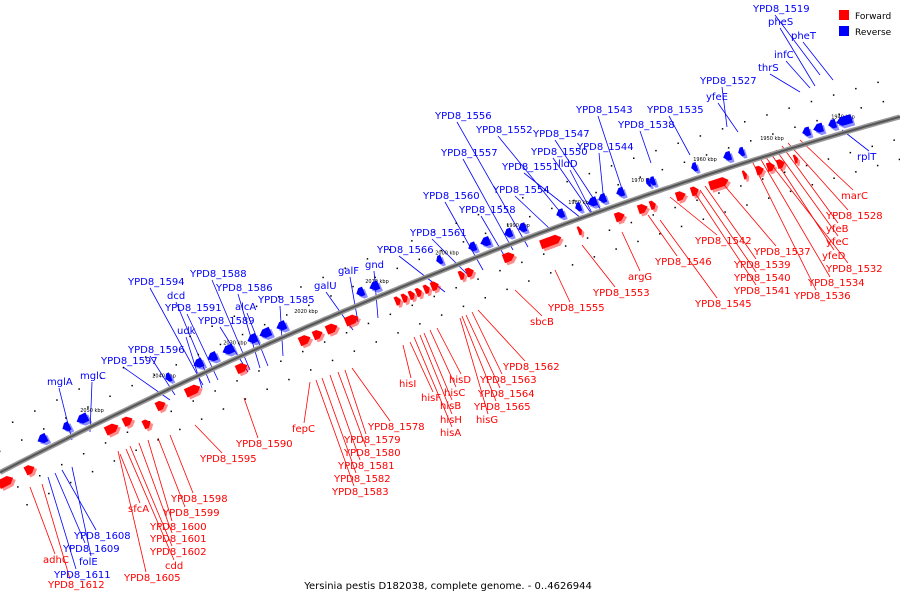  I want to click on reverse-label: YPD8_1543, so click(604, 110).